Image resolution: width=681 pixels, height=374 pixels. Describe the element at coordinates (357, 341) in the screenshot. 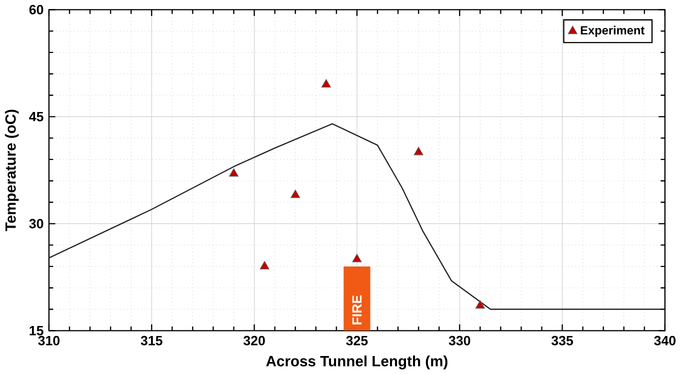

I see `x-tick-label: 325` at that location.